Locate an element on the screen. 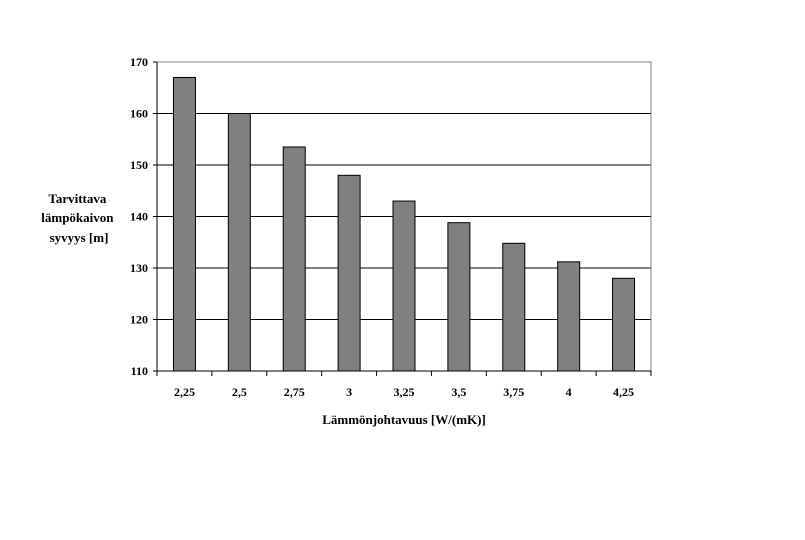  y-axis-label-line-2: lämpökaivon is located at coordinates (77, 217).